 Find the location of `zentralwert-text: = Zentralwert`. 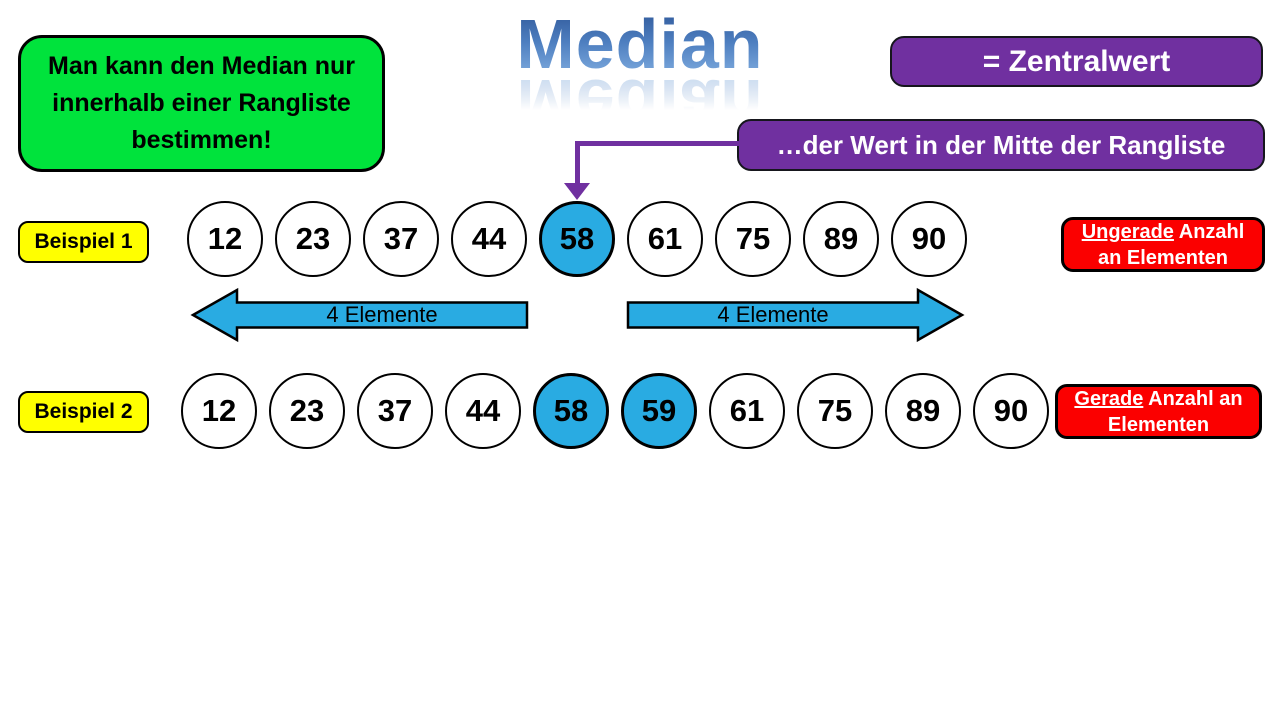

zentralwert-text: = Zentralwert is located at coordinates (1076, 61).